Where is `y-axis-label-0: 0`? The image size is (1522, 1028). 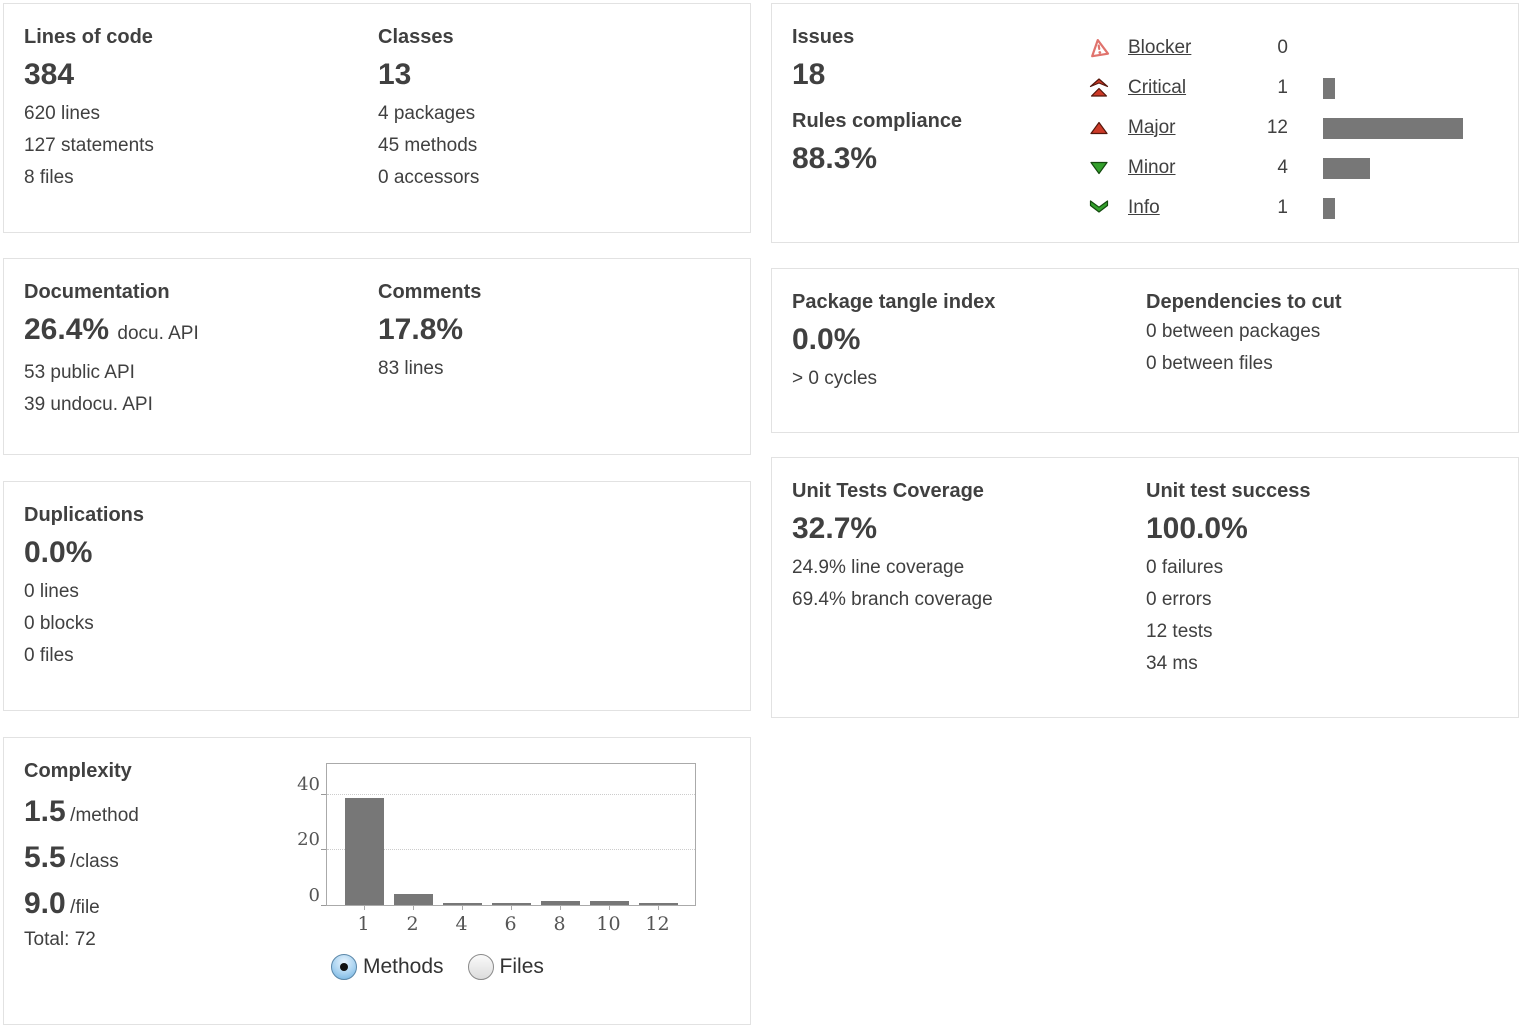 y-axis-label-0: 0 is located at coordinates (314, 895).